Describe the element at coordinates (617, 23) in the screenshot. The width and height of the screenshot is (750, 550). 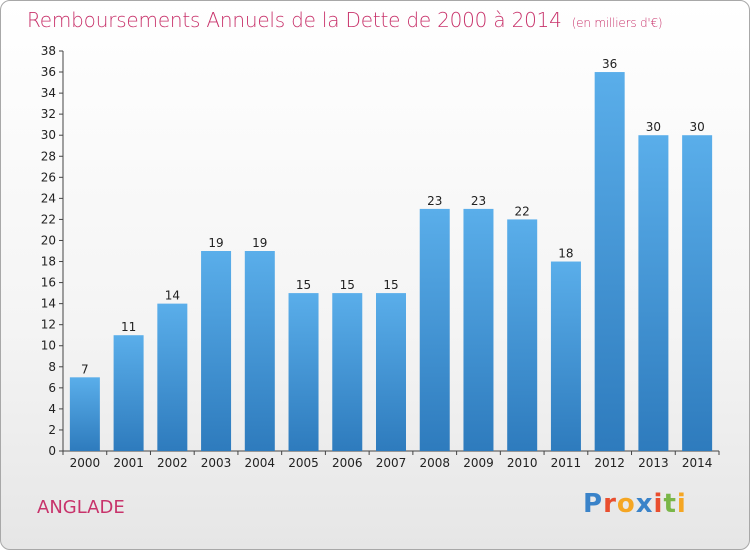
I see `unit-label: (en milliers d'€)` at that location.